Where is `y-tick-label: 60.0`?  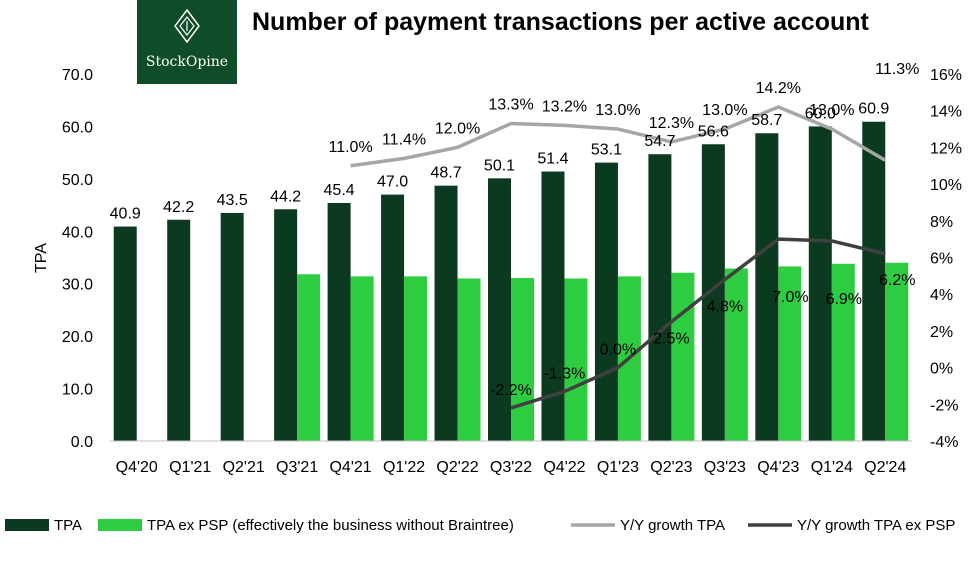 y-tick-label: 60.0 is located at coordinates (77, 127).